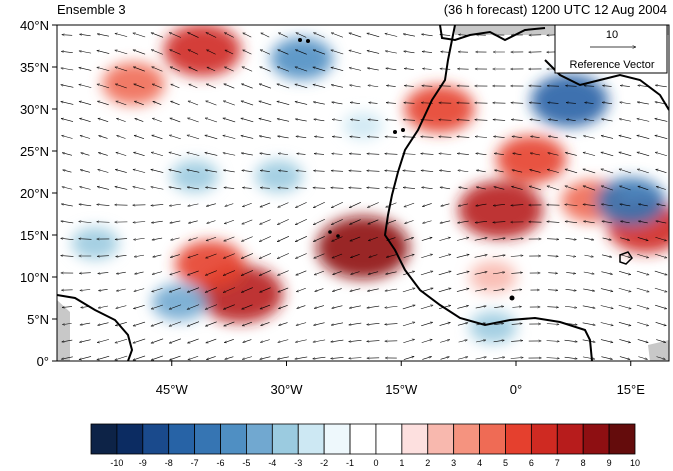 This screenshot has height=471, width=673. Describe the element at coordinates (658, 350) in the screenshot. I see `no-data-corner-se` at that location.